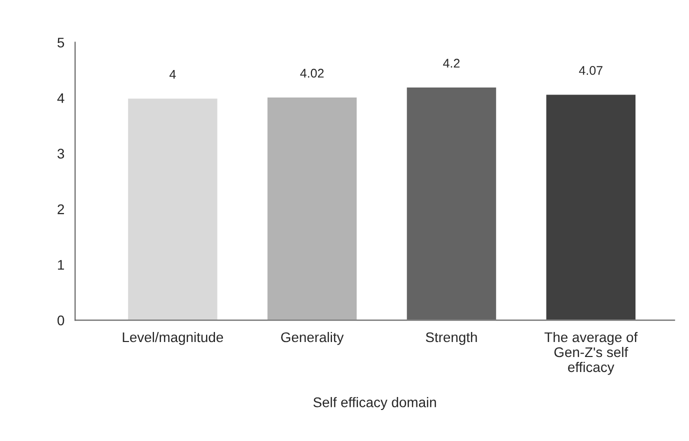 This screenshot has height=441, width=689. What do you see at coordinates (451, 63) in the screenshot?
I see `data-label: 4.2` at bounding box center [451, 63].